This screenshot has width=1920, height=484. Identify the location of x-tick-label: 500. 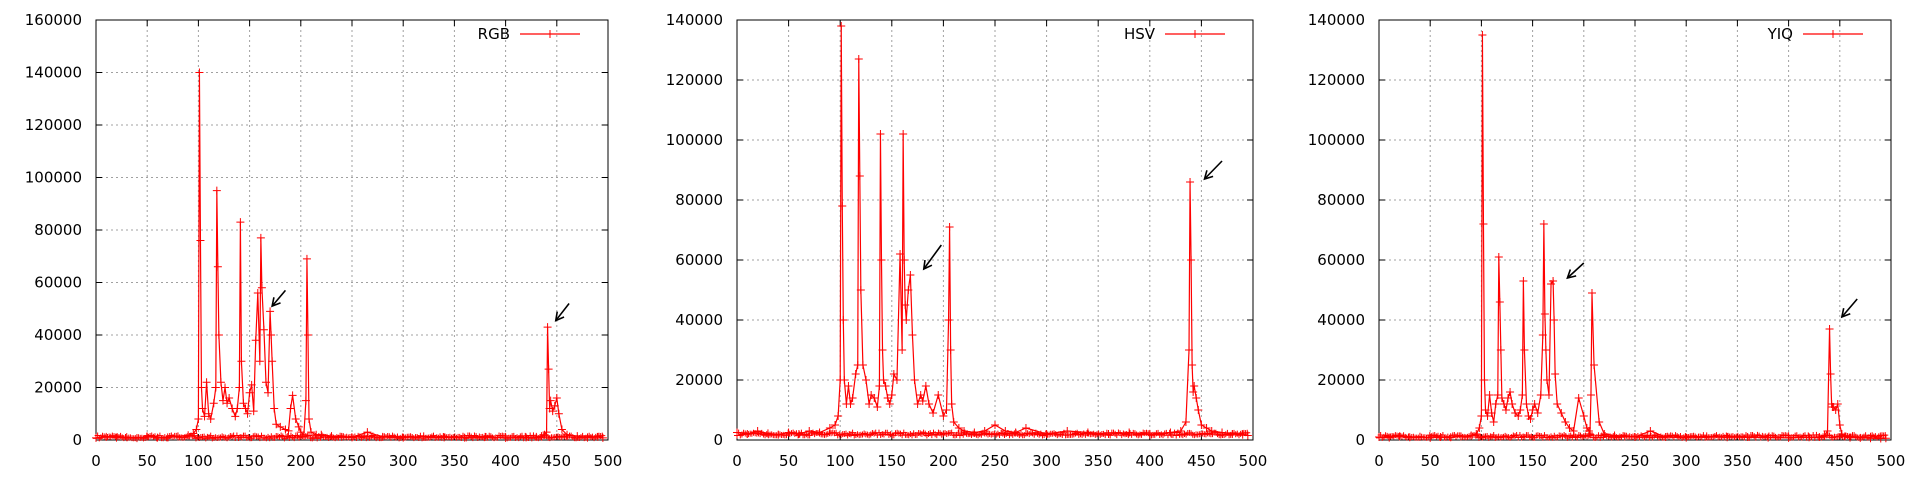
(608, 461).